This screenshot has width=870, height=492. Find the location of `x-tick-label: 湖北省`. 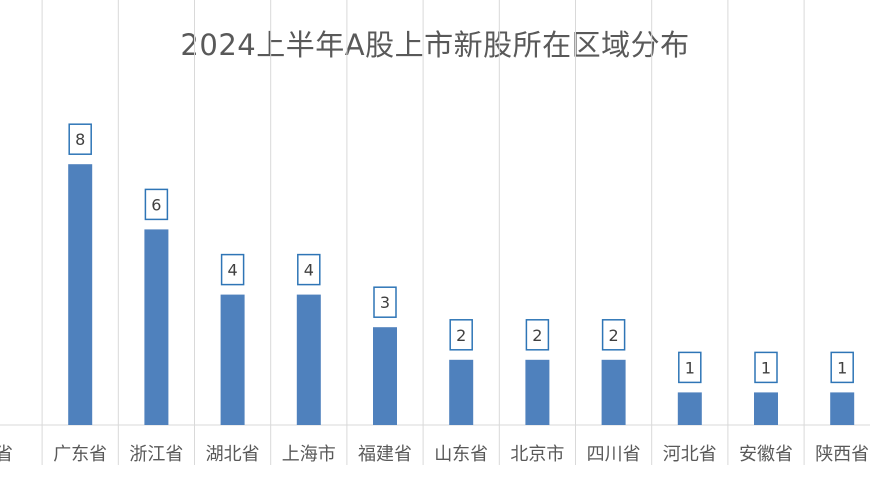

x-tick-label: 湖北省 is located at coordinates (233, 454).